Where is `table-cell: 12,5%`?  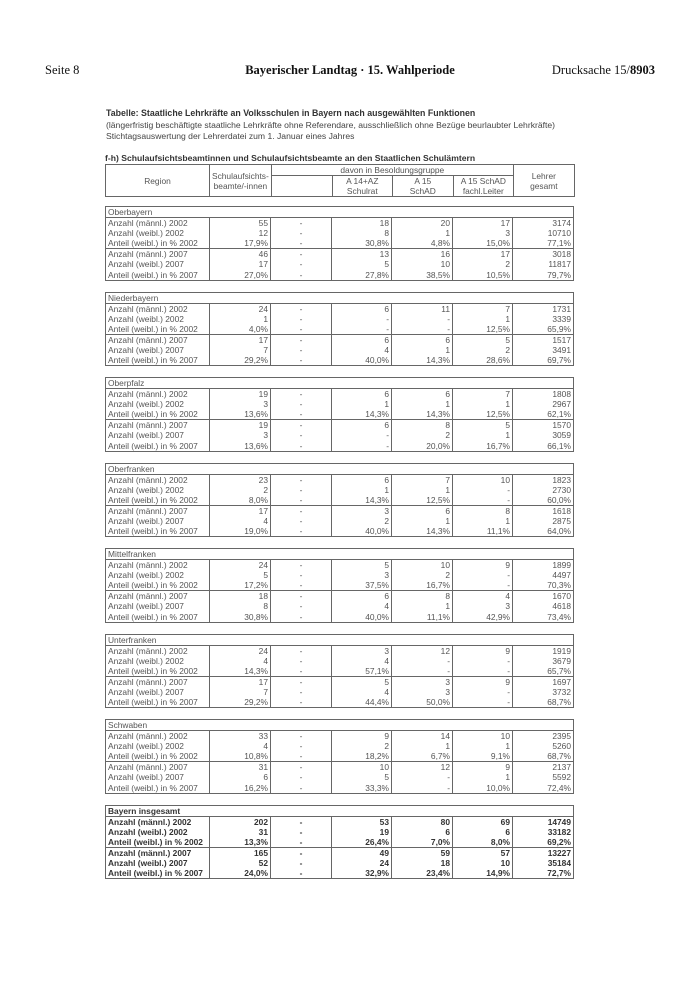
table-cell: 12,5% is located at coordinates (482, 329).